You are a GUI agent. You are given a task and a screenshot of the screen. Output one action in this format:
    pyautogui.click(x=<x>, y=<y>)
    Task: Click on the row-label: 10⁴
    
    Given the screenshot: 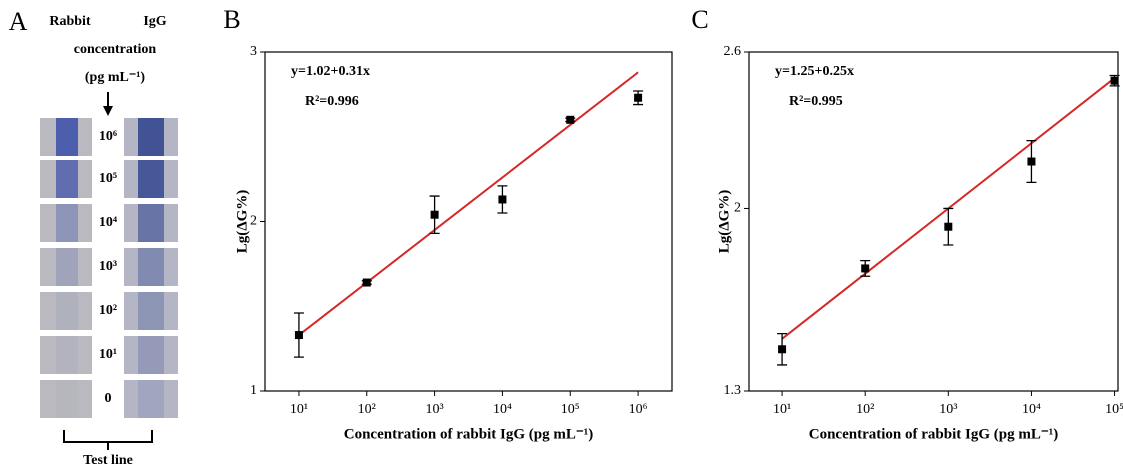 What is the action you would take?
    pyautogui.click(x=108, y=222)
    